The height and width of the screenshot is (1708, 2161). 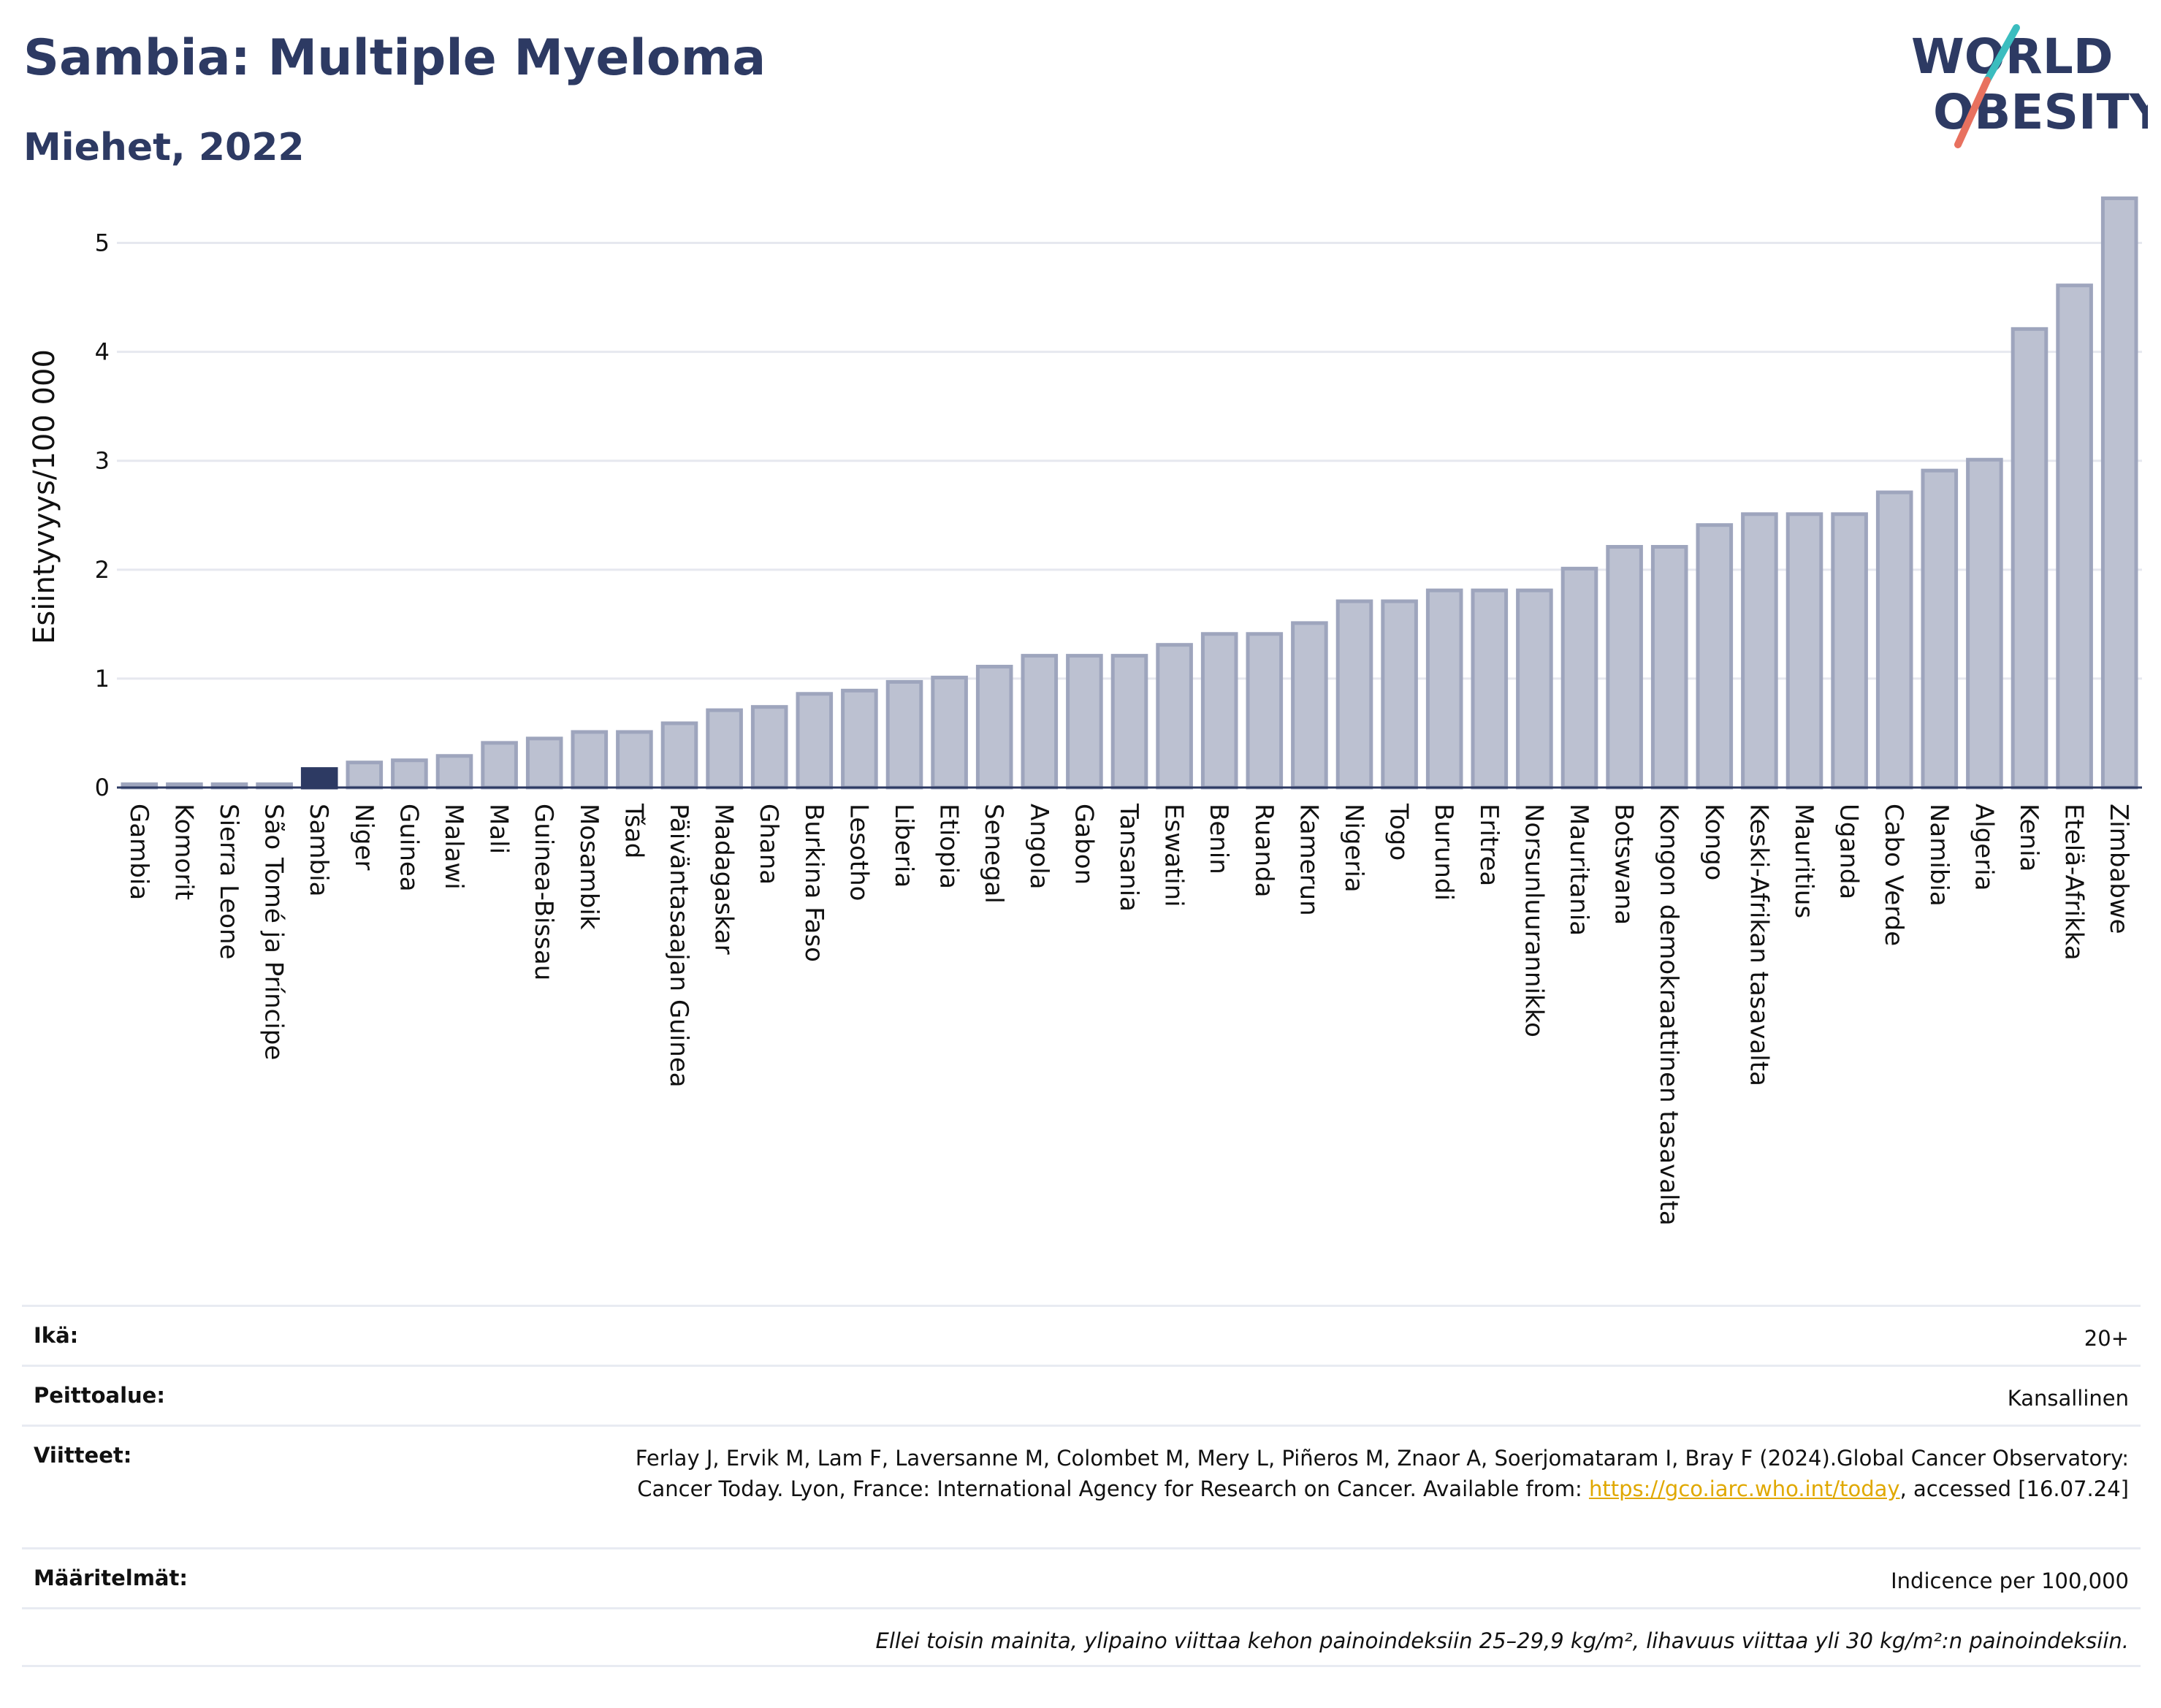 I want to click on bar-zimbabwe, so click(x=2119, y=493).